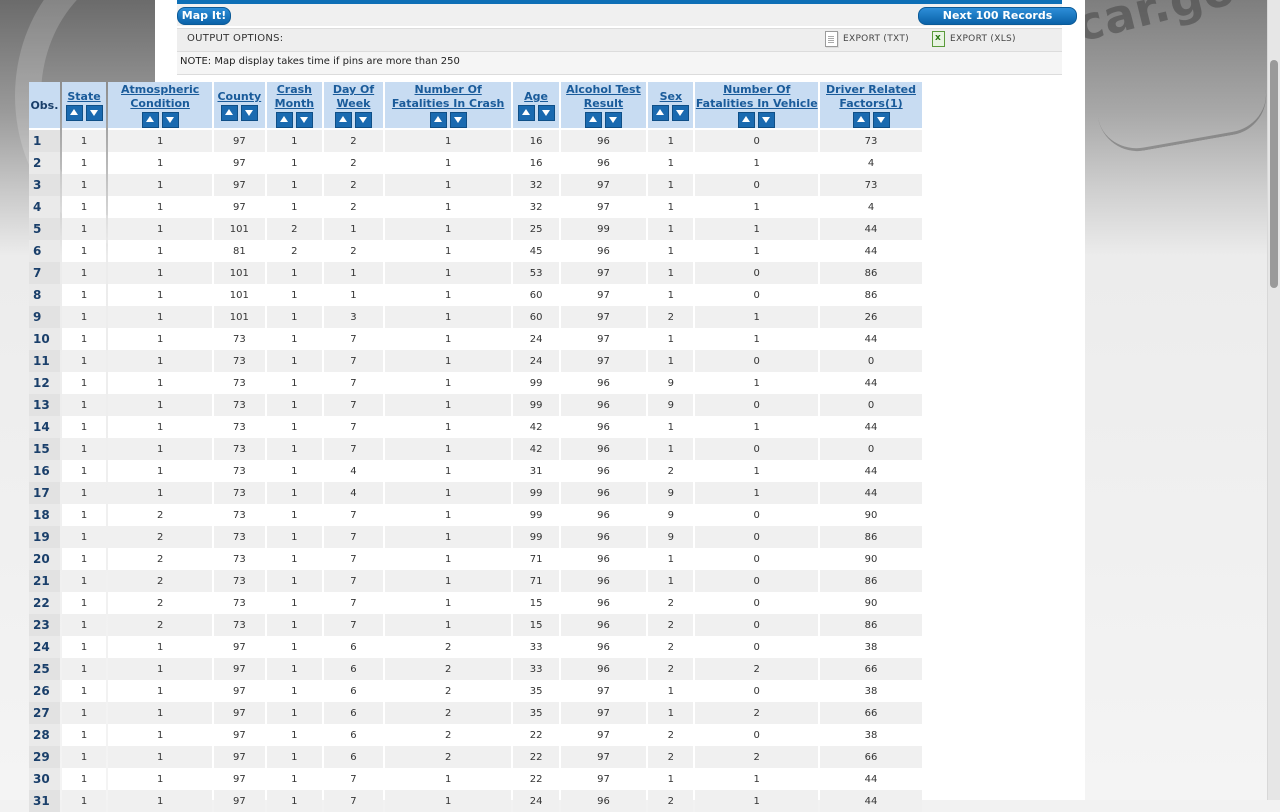  What do you see at coordinates (756, 96) in the screenshot?
I see `column-header-link: Number Of Fatalities In Vehicle` at bounding box center [756, 96].